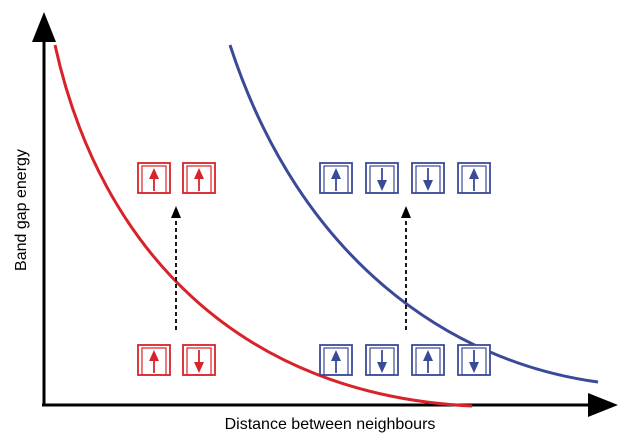  Describe the element at coordinates (603, 405) in the screenshot. I see `x-axis-arrow` at that location.